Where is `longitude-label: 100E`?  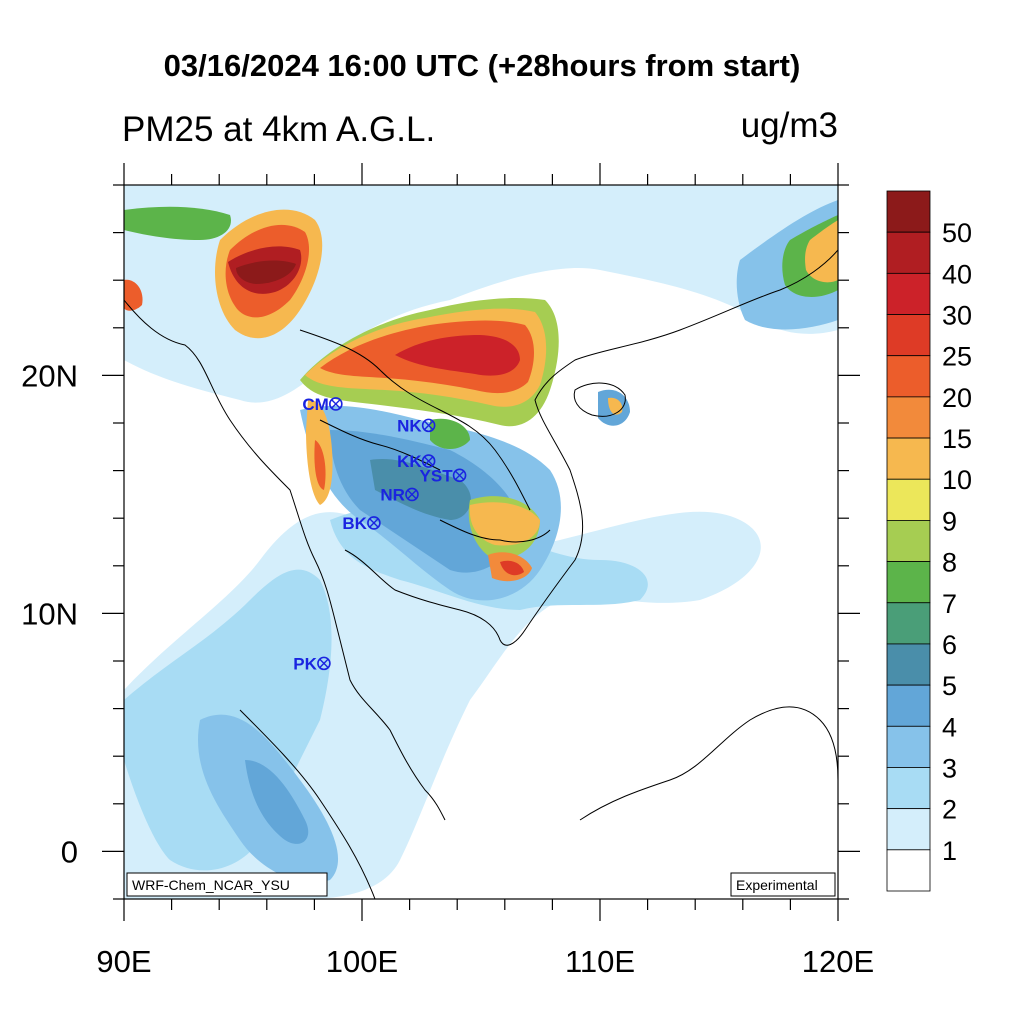 longitude-label: 100E is located at coordinates (362, 961).